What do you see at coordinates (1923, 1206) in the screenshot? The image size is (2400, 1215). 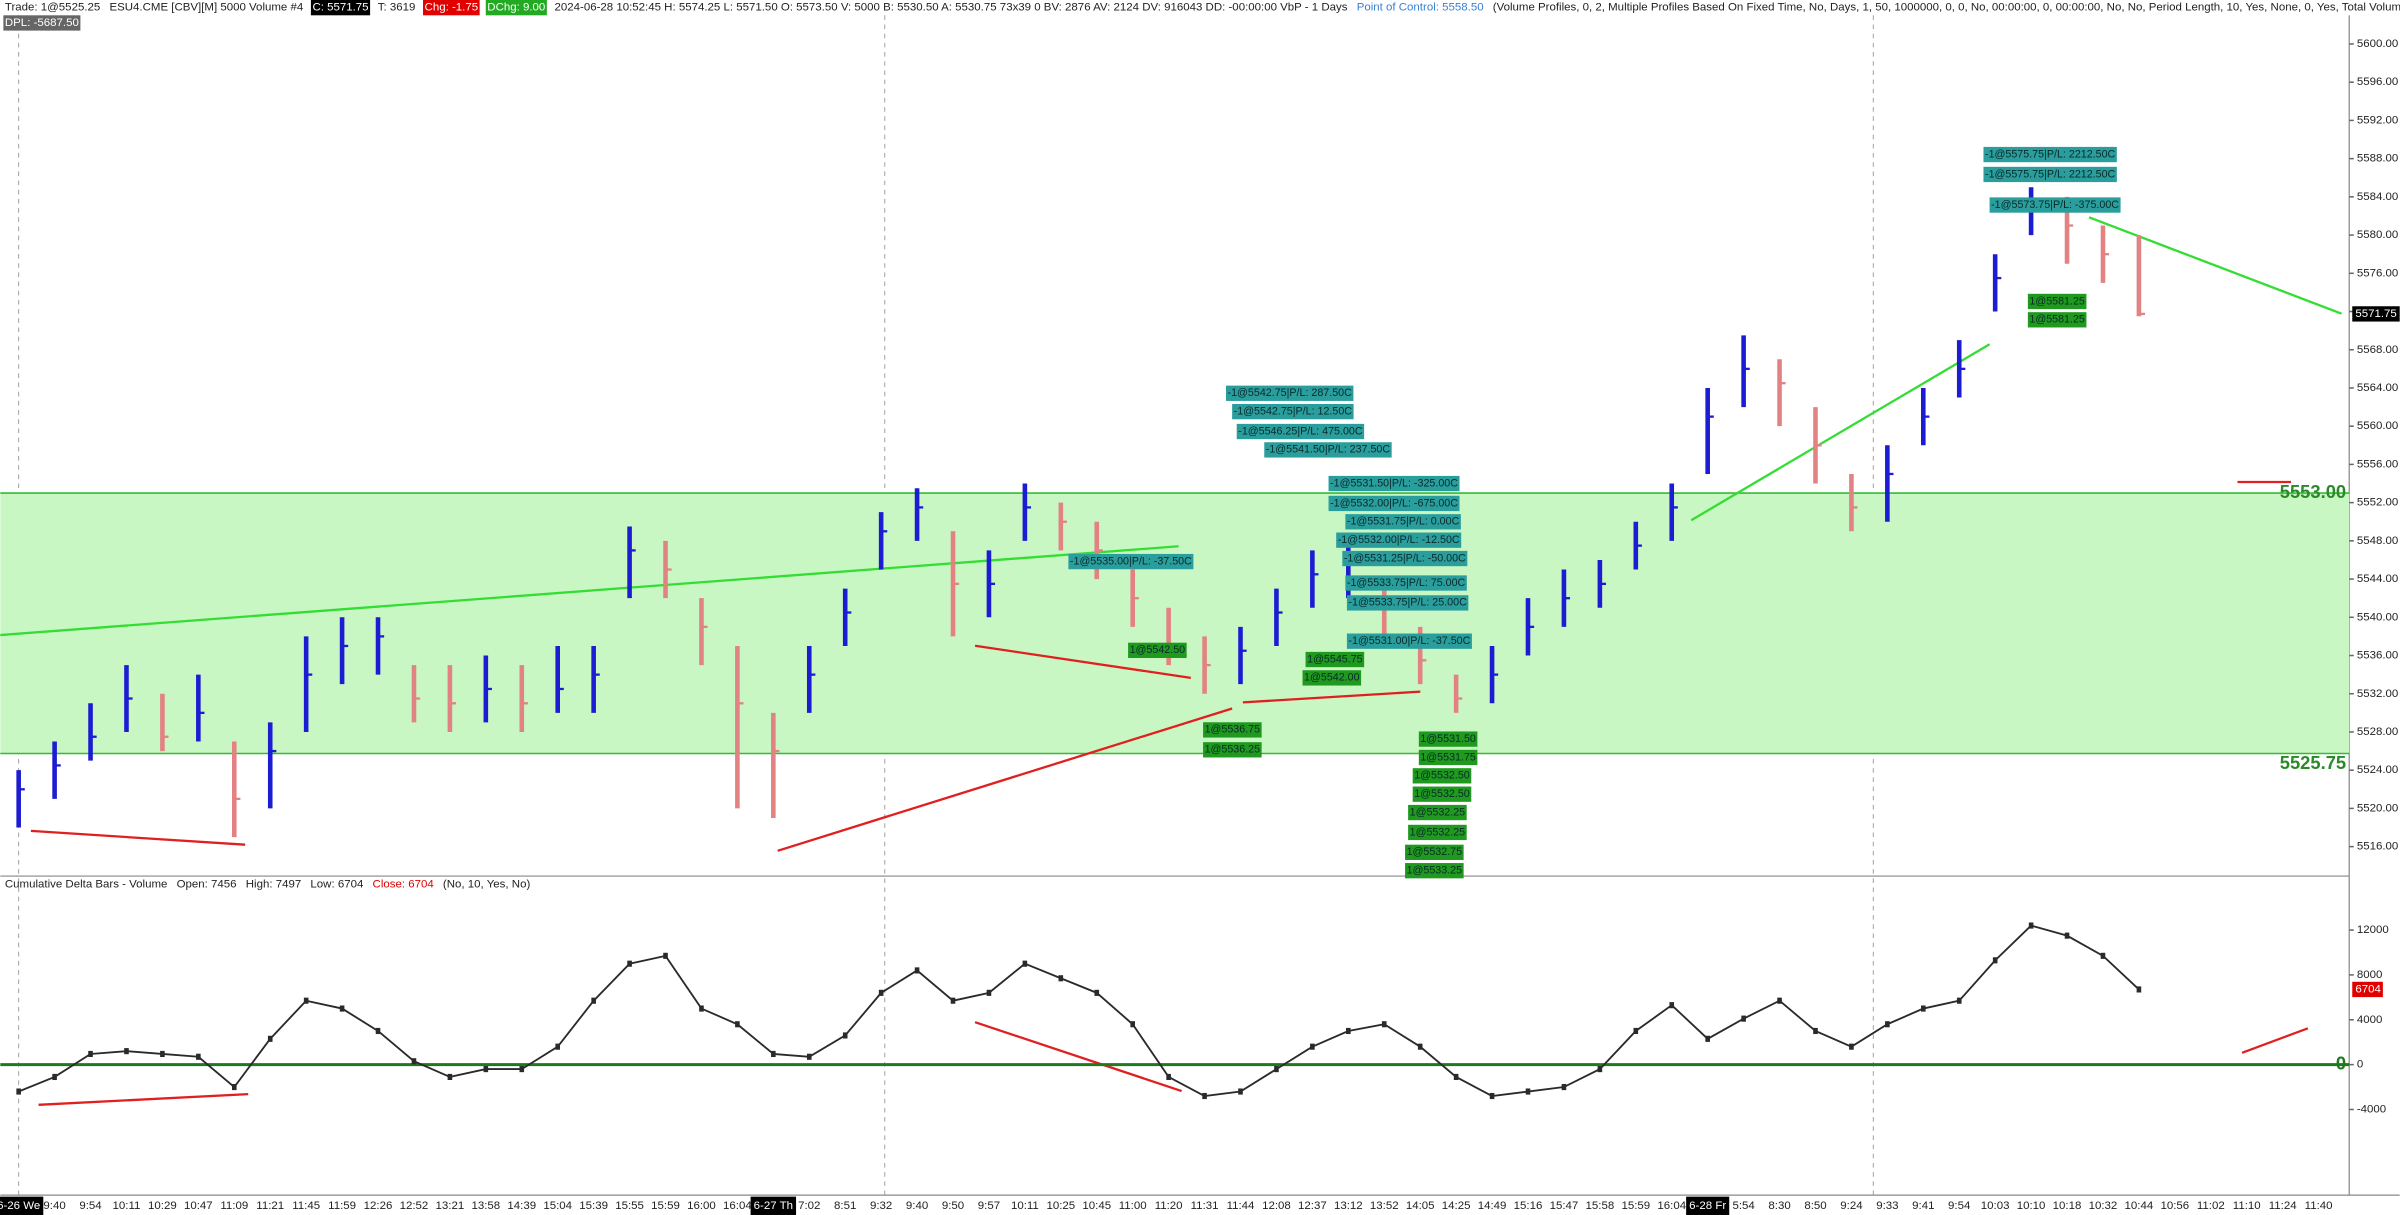 I see `x-tick-label: 9:41` at bounding box center [1923, 1206].